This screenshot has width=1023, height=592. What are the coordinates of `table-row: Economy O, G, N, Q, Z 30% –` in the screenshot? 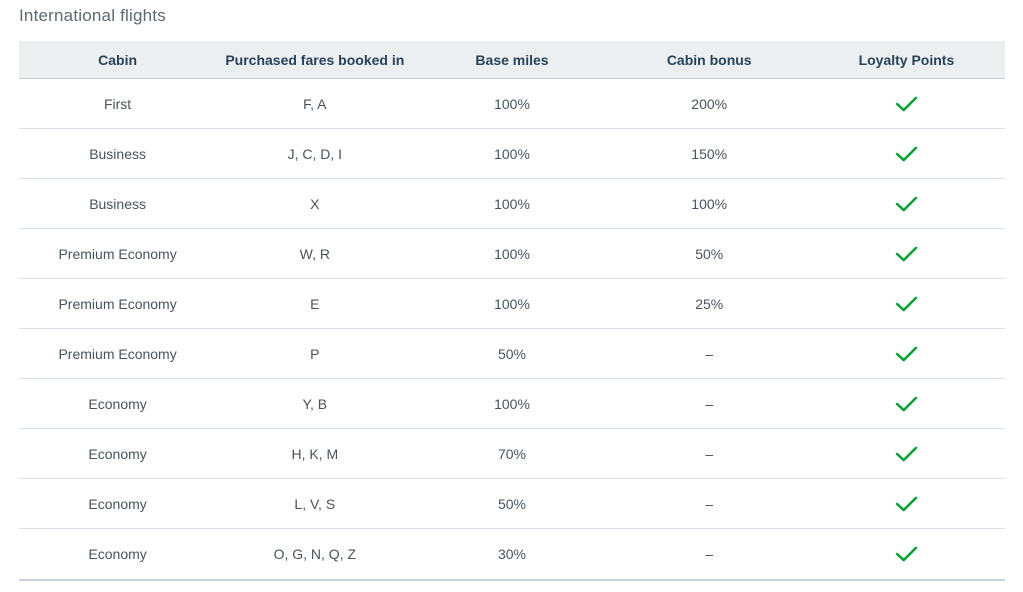 It's located at (512, 554).